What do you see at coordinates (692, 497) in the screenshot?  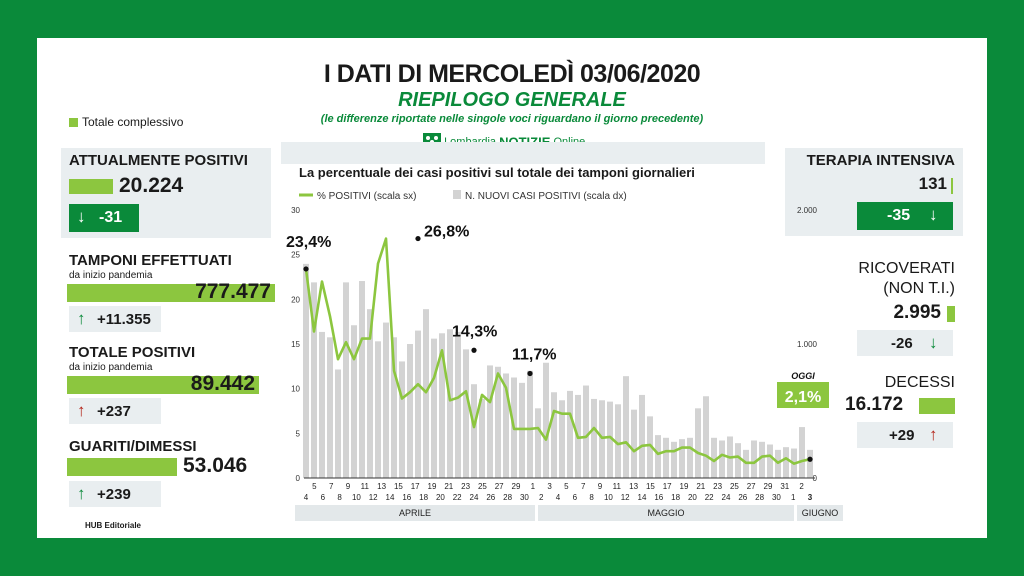 I see `x-tick-bottom: 20` at bounding box center [692, 497].